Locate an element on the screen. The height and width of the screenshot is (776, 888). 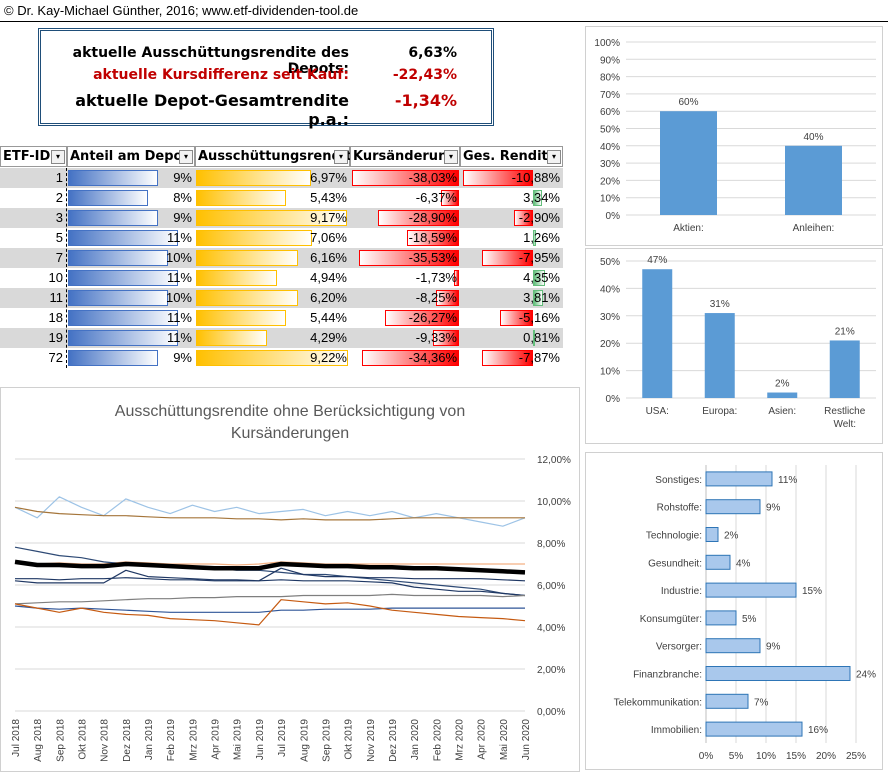
kursaenderung-cell: -1,73% is located at coordinates (436, 277).